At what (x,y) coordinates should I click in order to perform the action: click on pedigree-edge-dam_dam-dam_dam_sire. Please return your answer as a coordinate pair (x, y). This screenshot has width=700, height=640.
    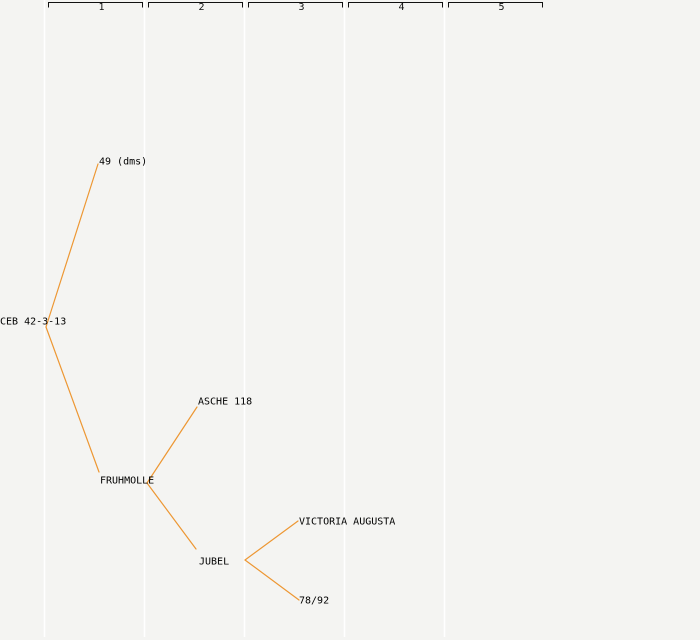
    Looking at the image, I should click on (271, 540).